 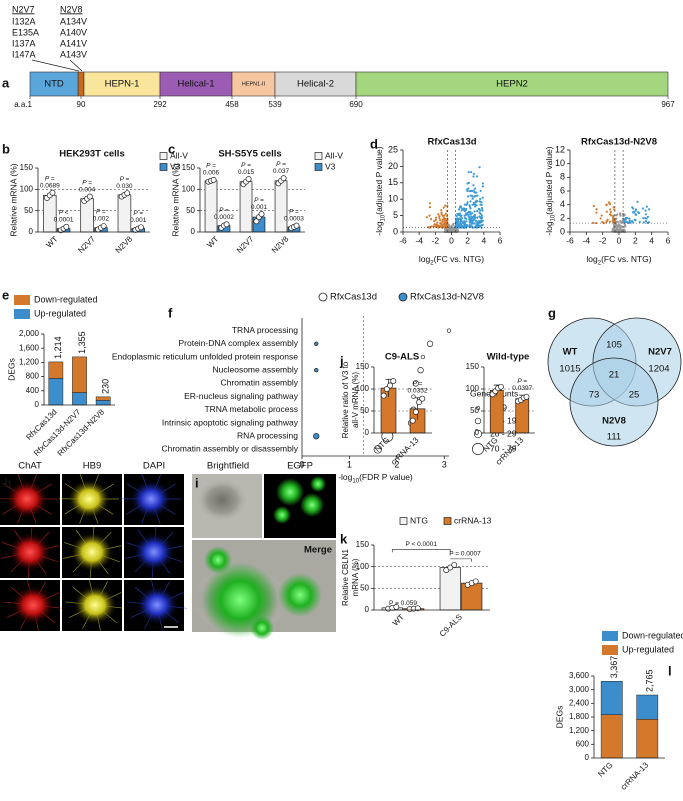 I want to click on x-tick-label: 0, so click(x=301, y=464).